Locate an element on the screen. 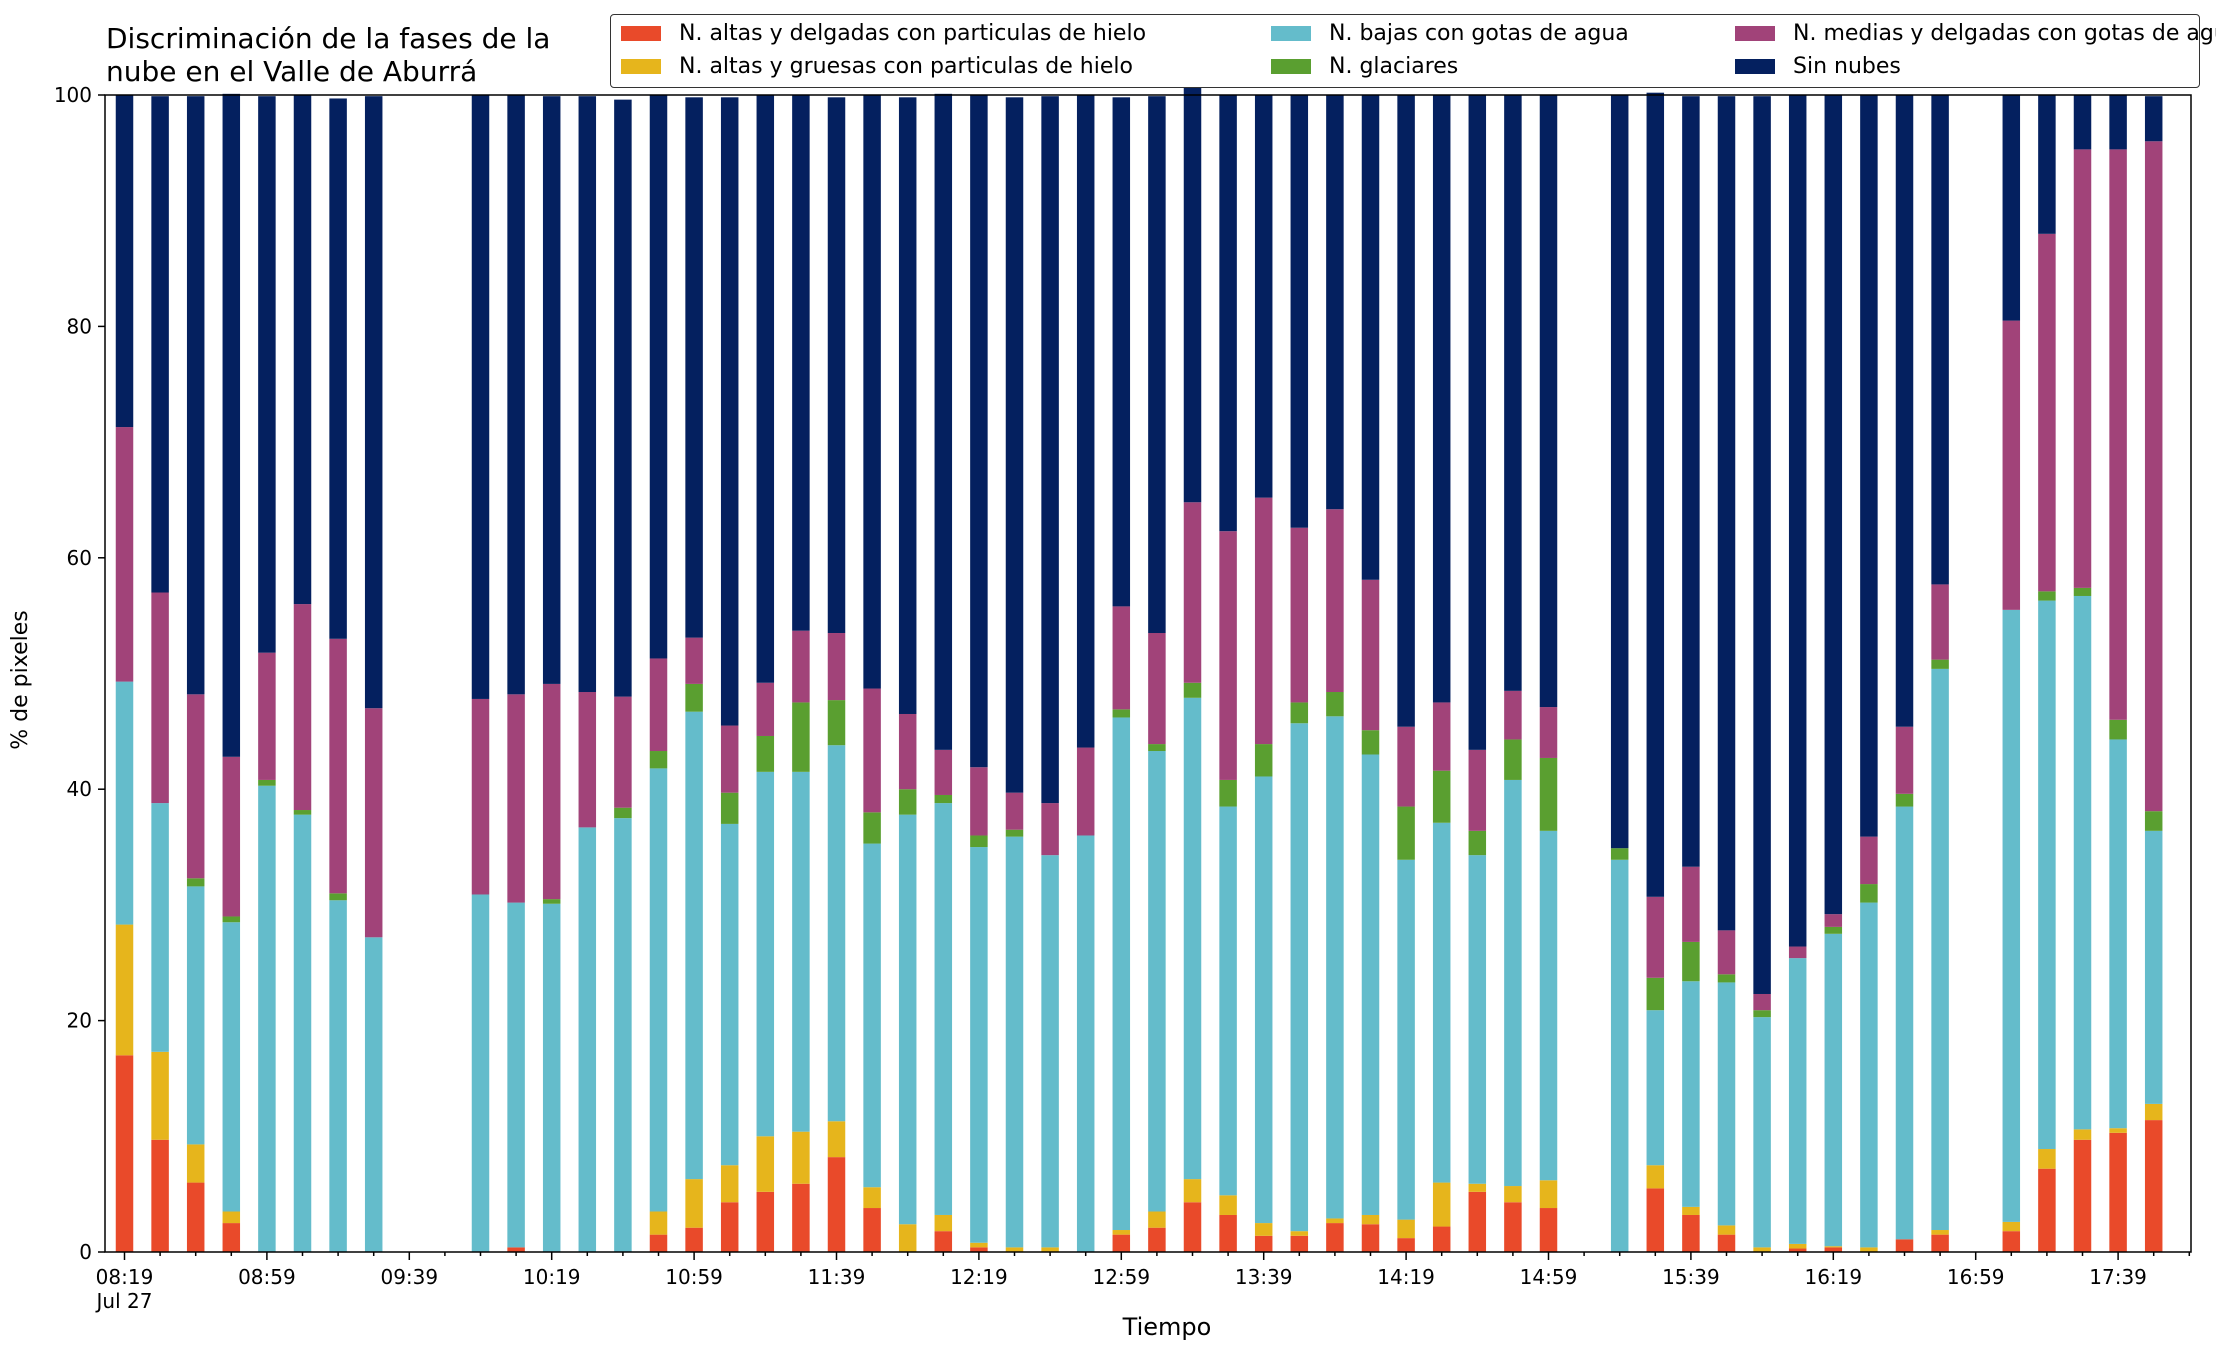  x-tick-label: 10:19 is located at coordinates (552, 1277).